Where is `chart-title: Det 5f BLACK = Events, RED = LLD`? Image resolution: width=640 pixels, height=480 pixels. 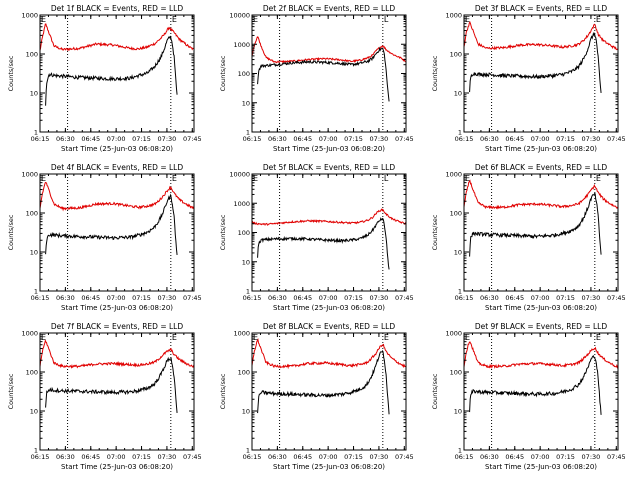 chart-title: Det 5f BLACK = Events, RED = LLD is located at coordinates (329, 167).